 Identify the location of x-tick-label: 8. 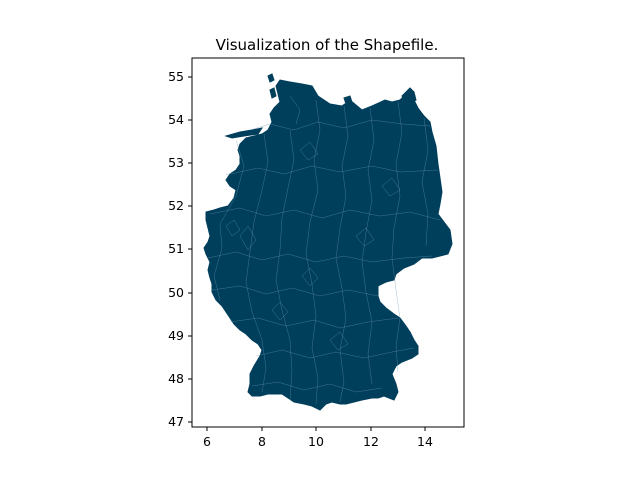
(262, 441).